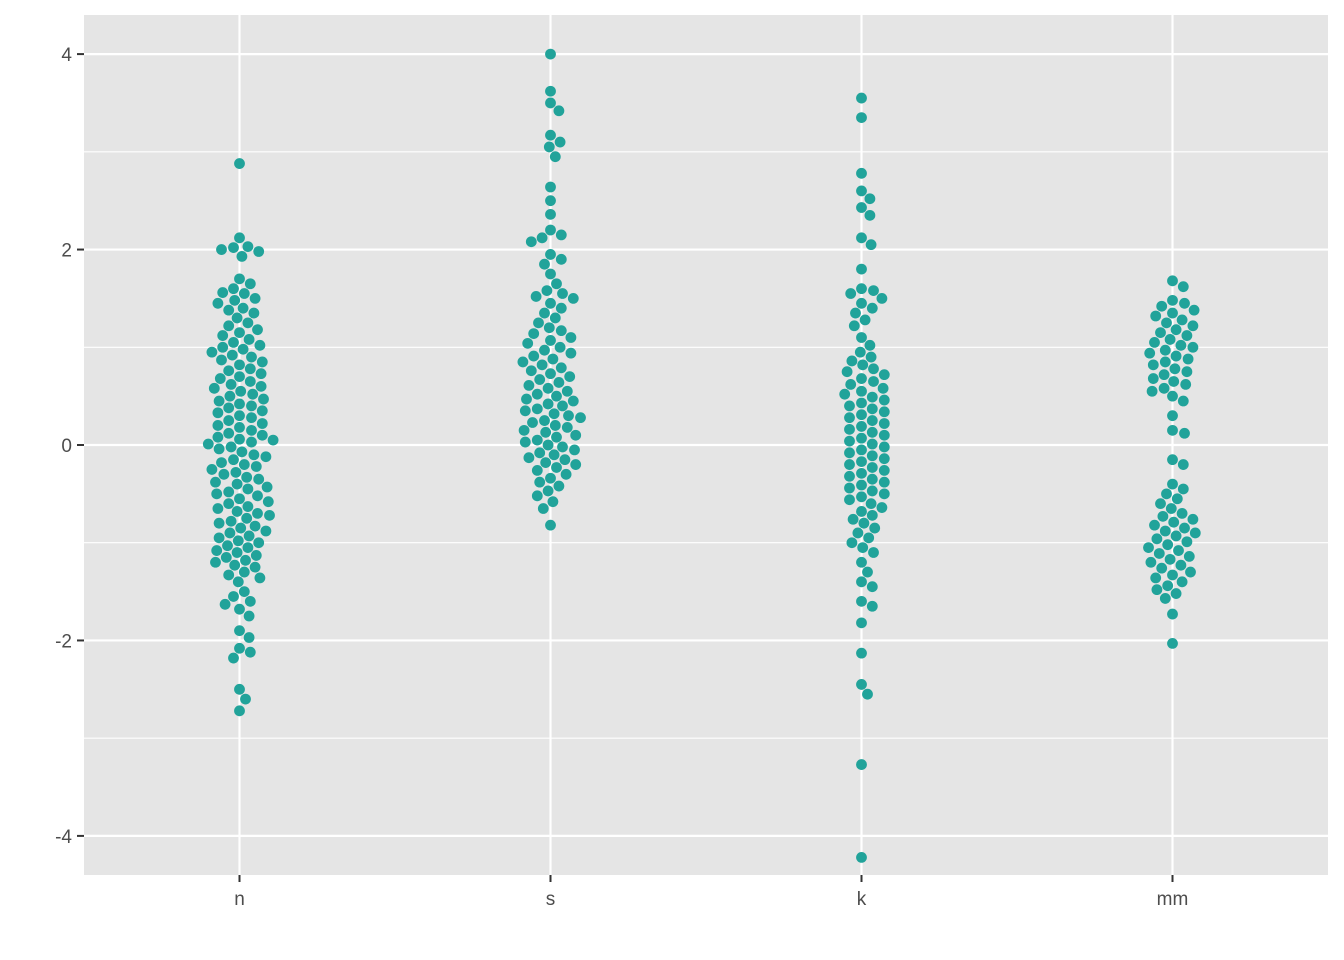 Image resolution: width=1344 pixels, height=960 pixels. What do you see at coordinates (66, 251) in the screenshot?
I see `y-tick-label: 2` at bounding box center [66, 251].